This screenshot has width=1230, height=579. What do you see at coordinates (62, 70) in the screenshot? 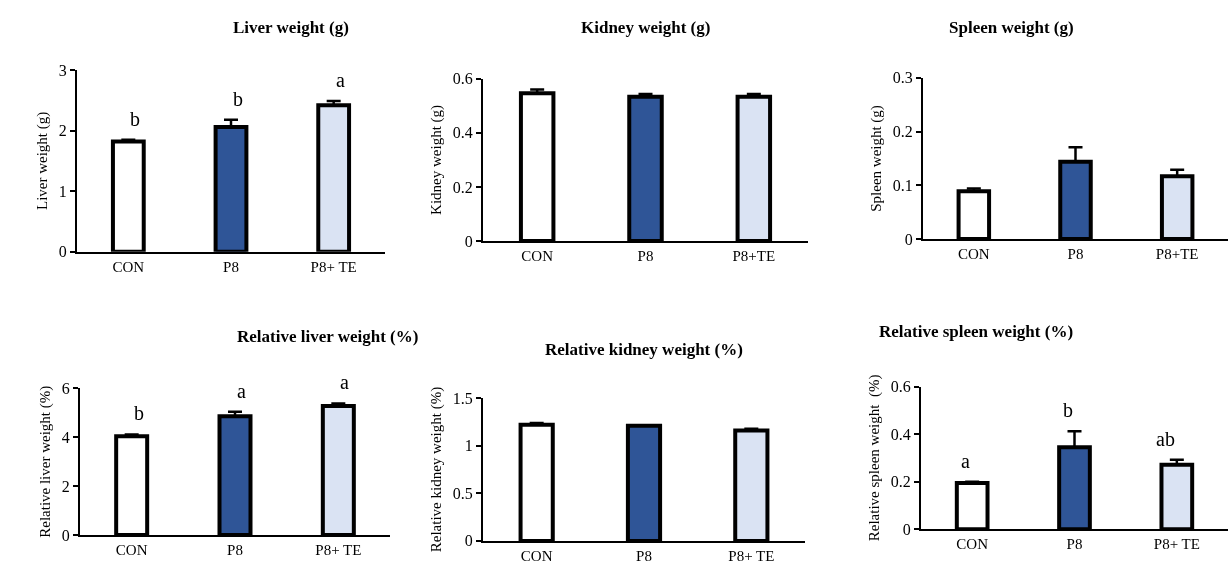
I see `y-tick-label: 3` at bounding box center [62, 70].